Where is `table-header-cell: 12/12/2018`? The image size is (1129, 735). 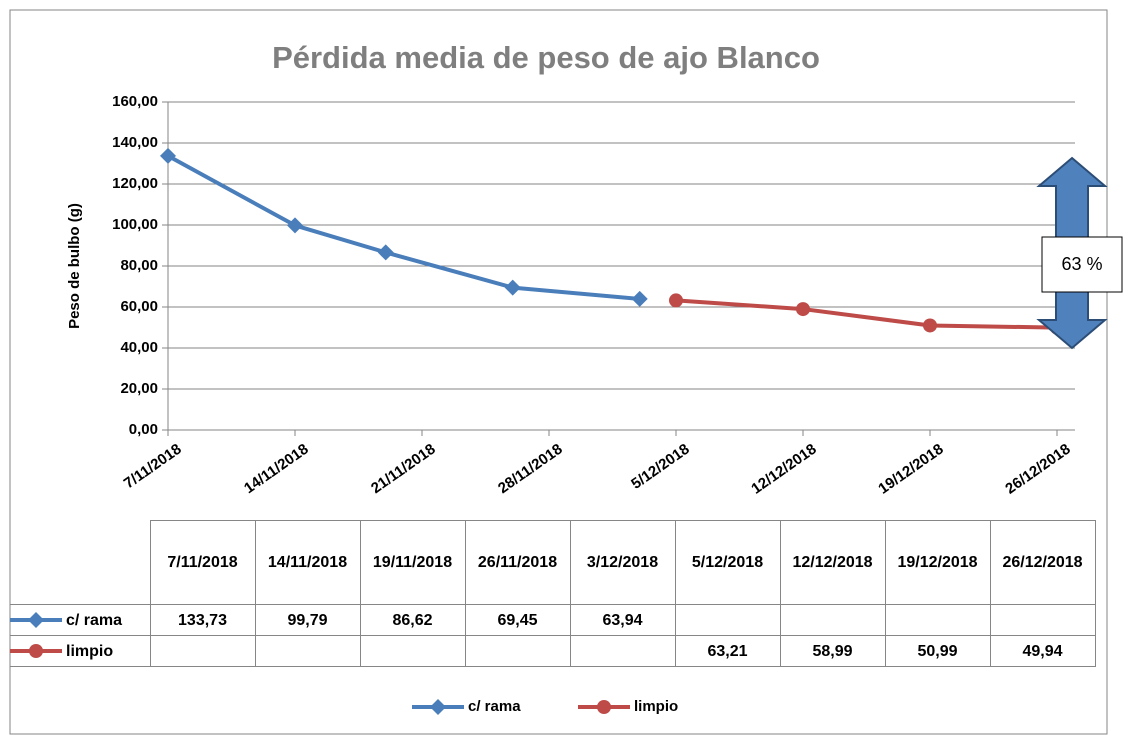 table-header-cell: 12/12/2018 is located at coordinates (832, 562).